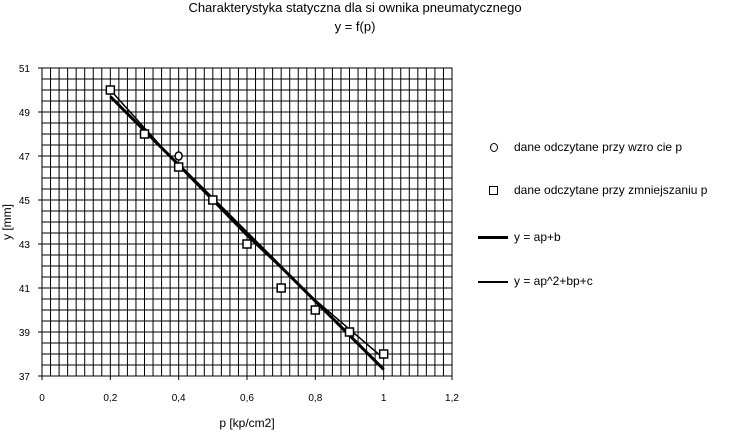  What do you see at coordinates (493, 281) in the screenshot?
I see `thin-line-icon` at bounding box center [493, 281].